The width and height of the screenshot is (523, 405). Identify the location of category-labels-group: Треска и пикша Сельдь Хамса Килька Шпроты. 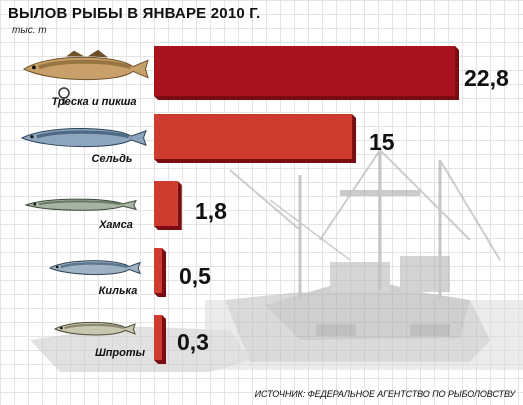
(98, 227).